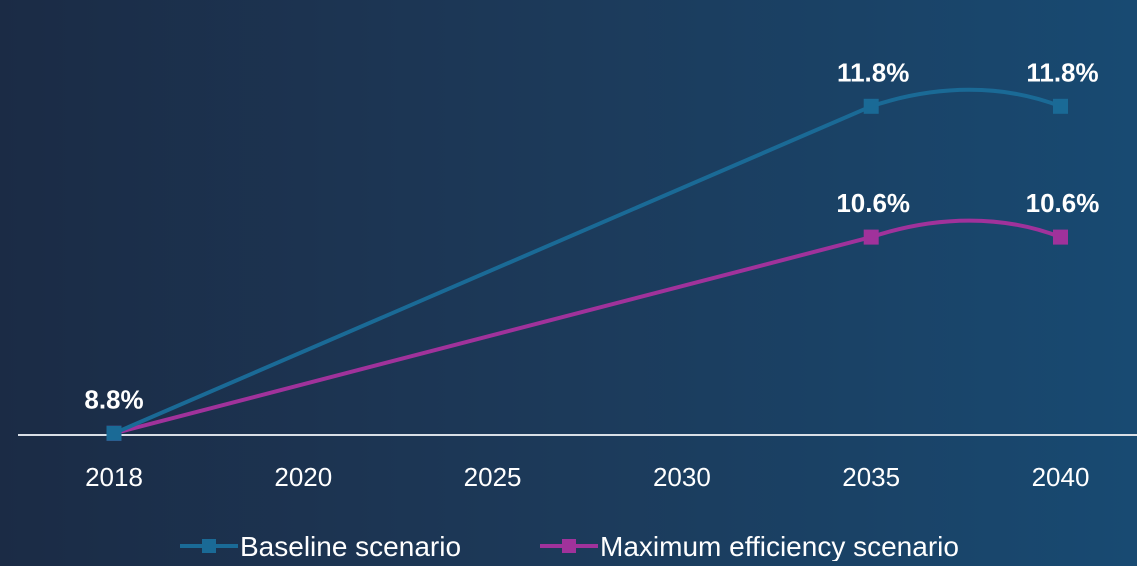 The height and width of the screenshot is (566, 1137). What do you see at coordinates (682, 477) in the screenshot?
I see `x-tick-label-2030: 2030` at bounding box center [682, 477].